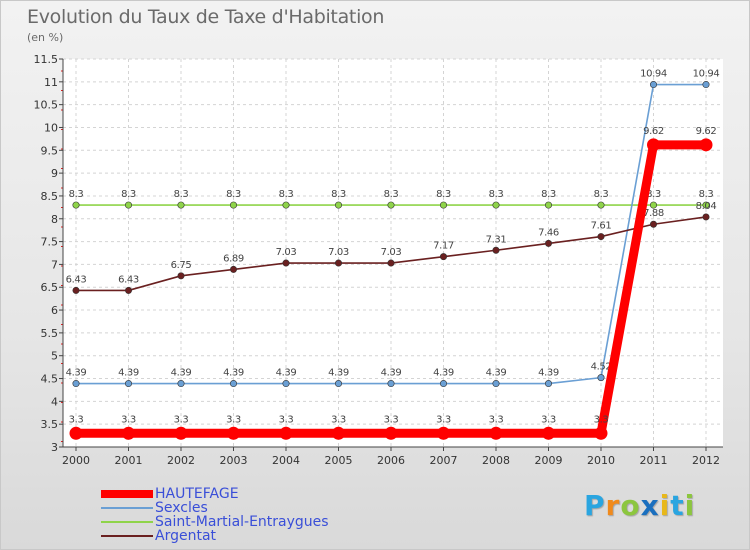 This screenshot has height=550, width=750. I want to click on legend-label: Argentat, so click(186, 536).